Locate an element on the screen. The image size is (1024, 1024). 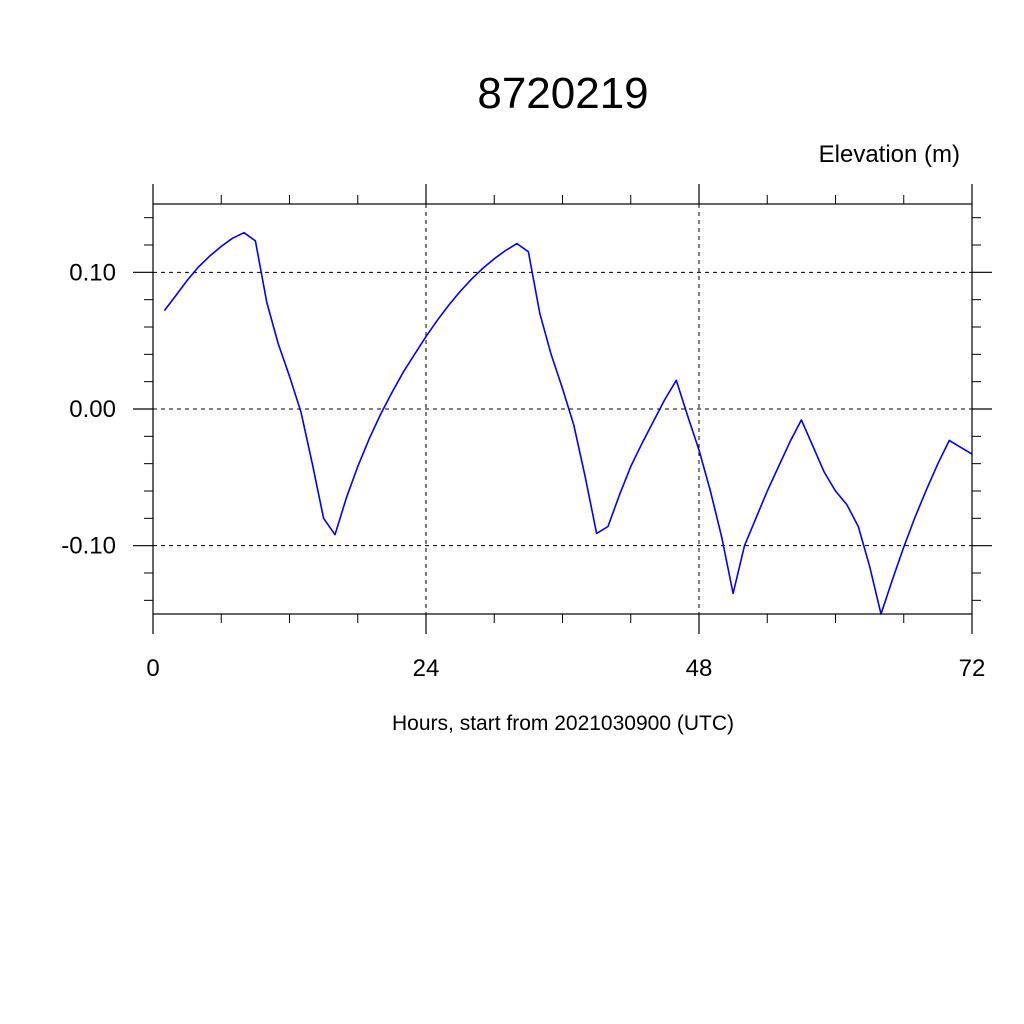
chart-title: 8720219 is located at coordinates (562, 93).